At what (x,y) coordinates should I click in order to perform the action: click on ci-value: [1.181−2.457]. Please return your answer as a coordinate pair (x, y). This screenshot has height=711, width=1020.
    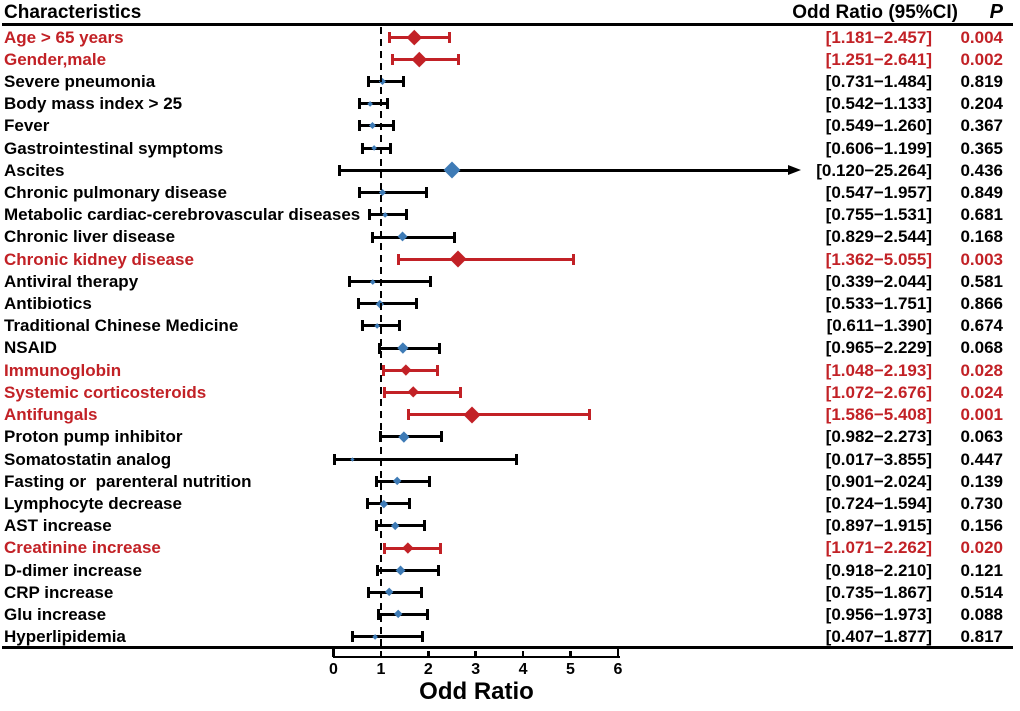
    Looking at the image, I should click on (878, 37).